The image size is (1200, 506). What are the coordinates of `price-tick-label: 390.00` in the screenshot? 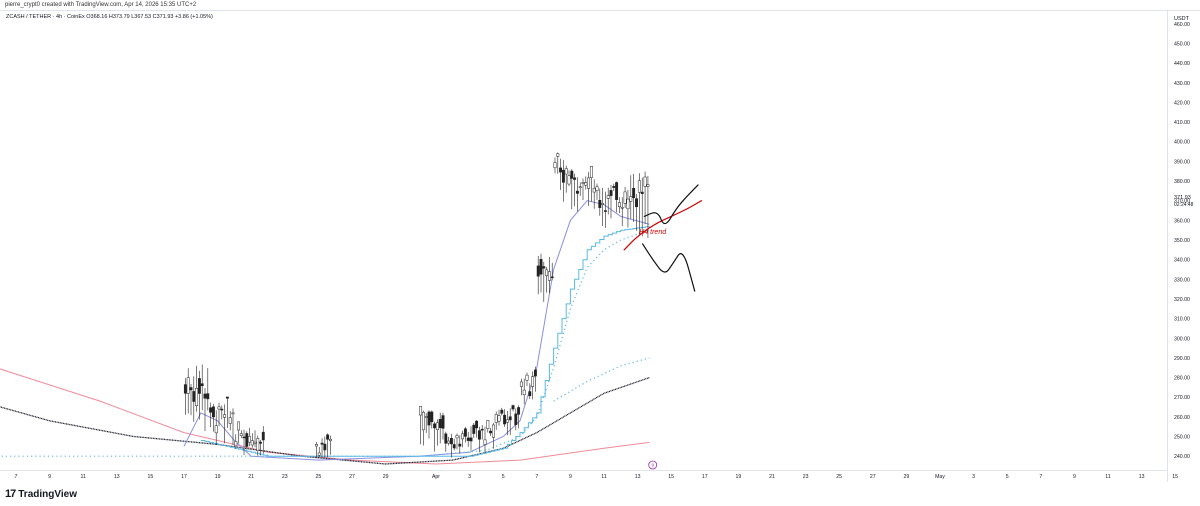 It's located at (1182, 162).